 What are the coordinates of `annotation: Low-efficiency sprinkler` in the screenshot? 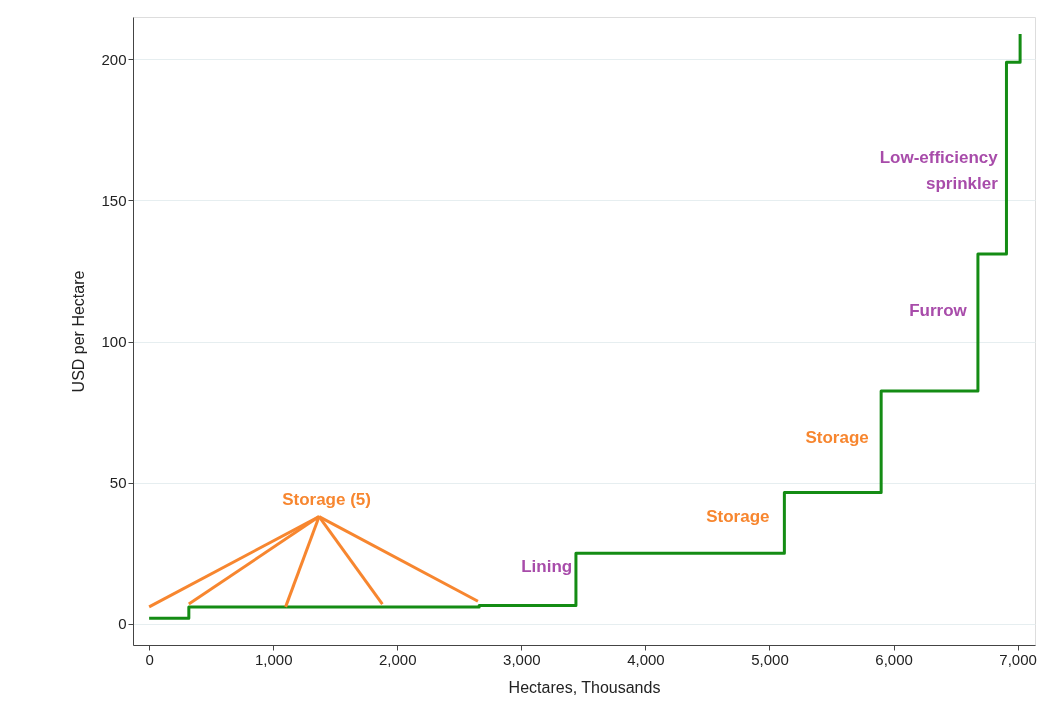 It's located at (939, 171).